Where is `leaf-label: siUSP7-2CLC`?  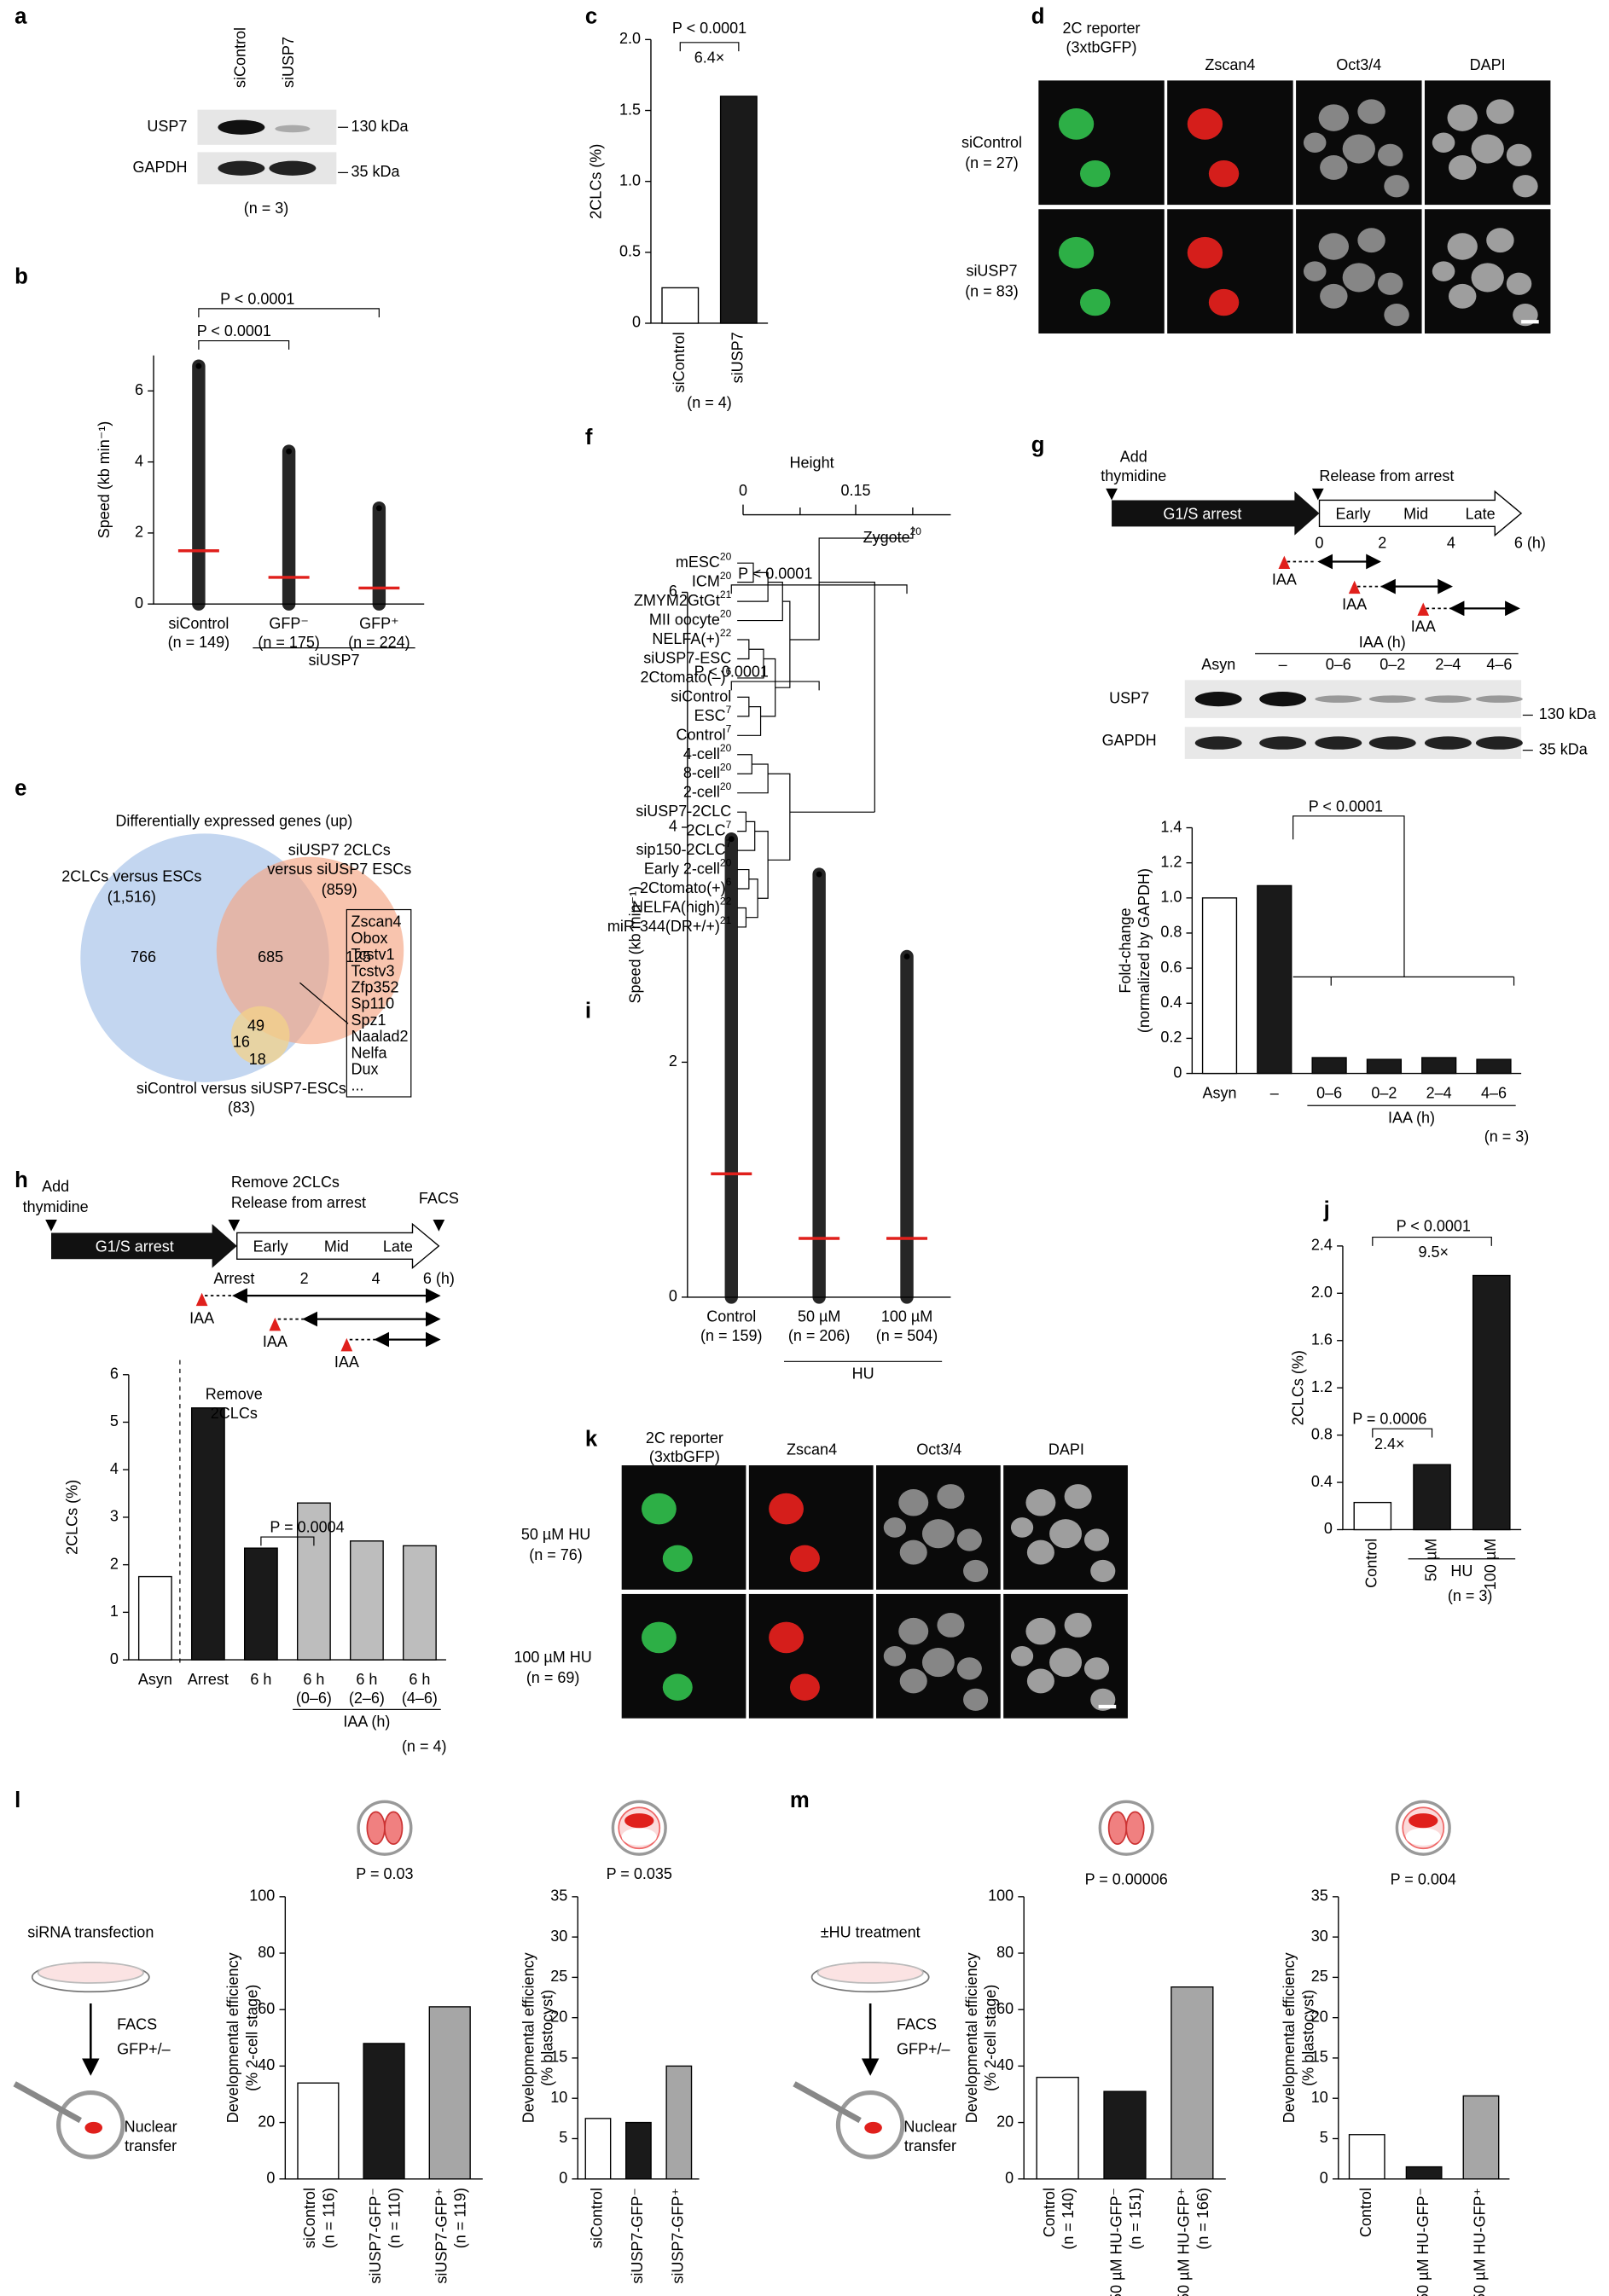
leaf-label: siUSP7-2CLC is located at coordinates (683, 811).